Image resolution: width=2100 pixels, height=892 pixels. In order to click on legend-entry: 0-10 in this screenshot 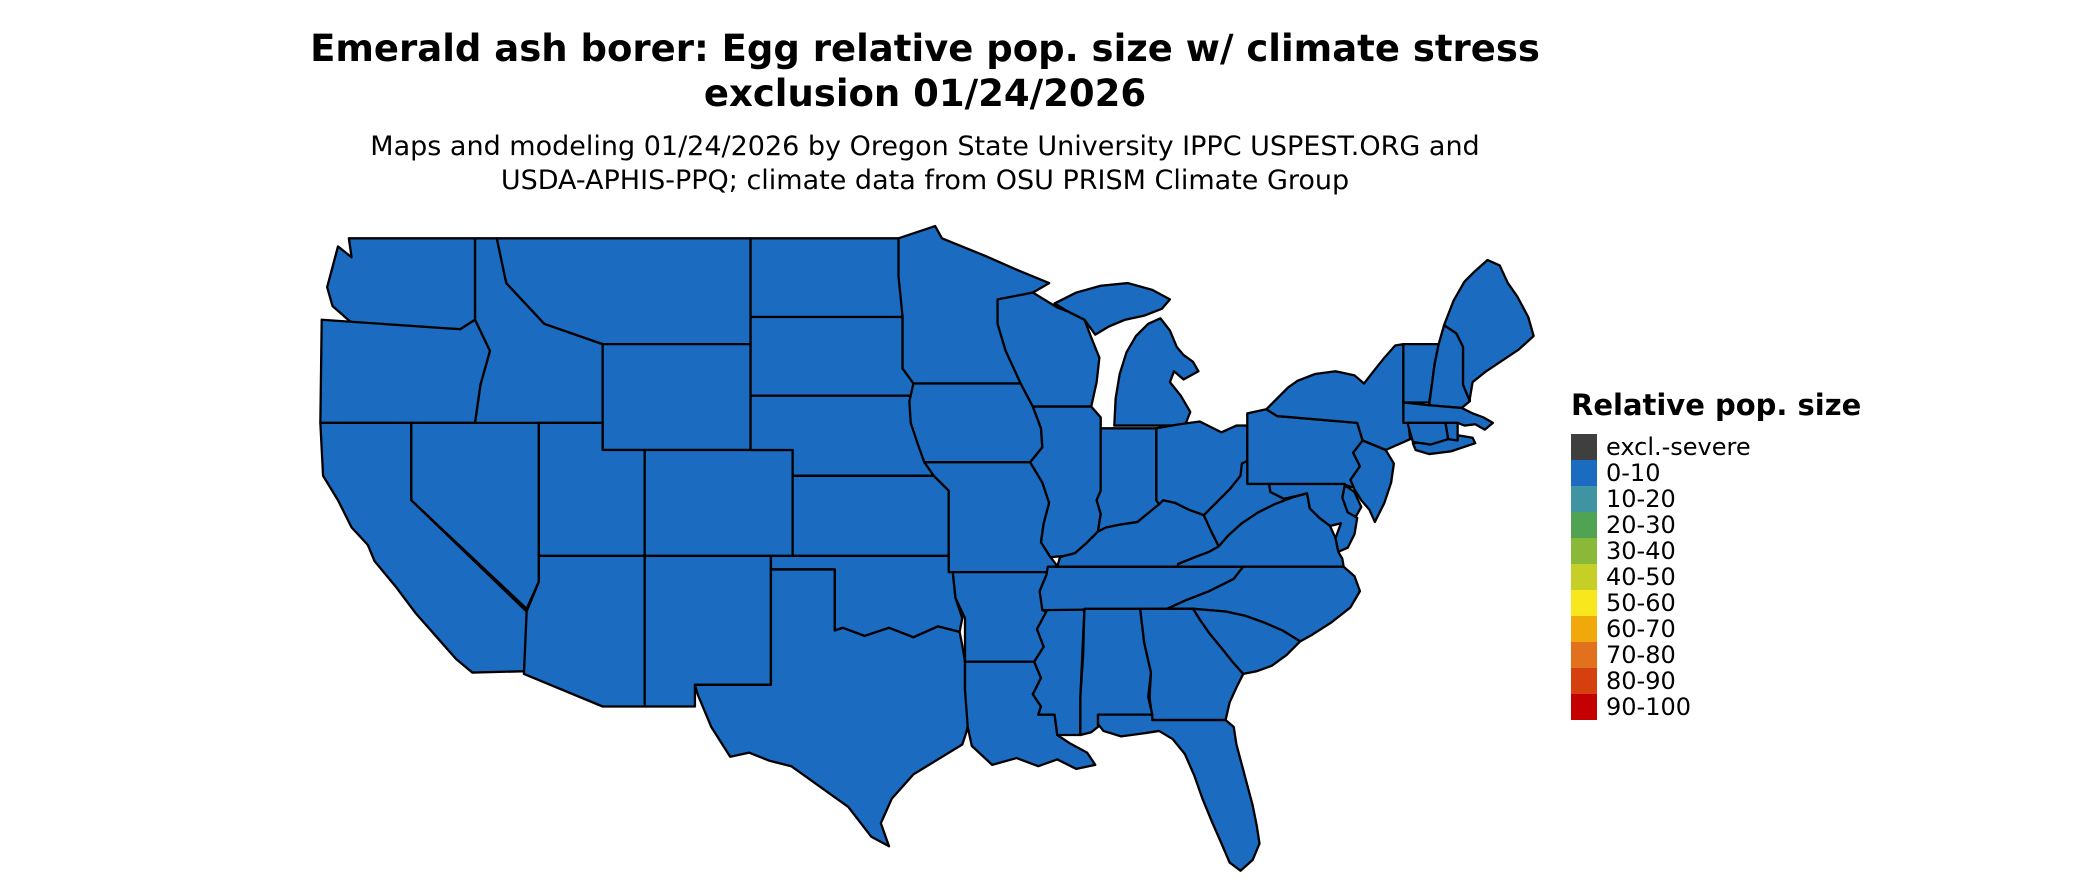, I will do `click(1716, 473)`.